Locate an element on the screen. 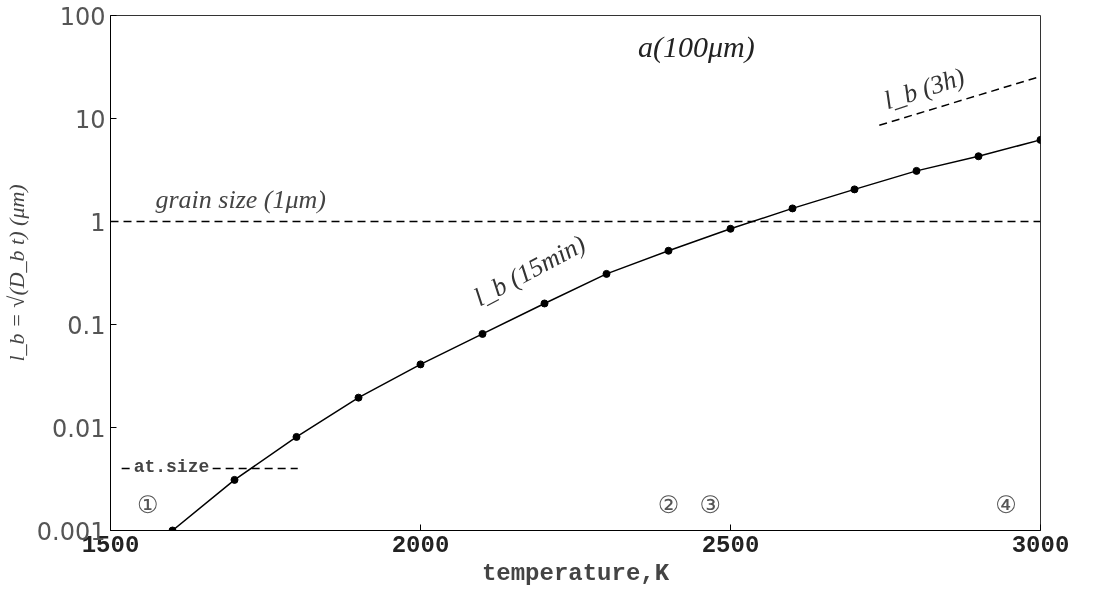  annotation: ② is located at coordinates (668, 504).